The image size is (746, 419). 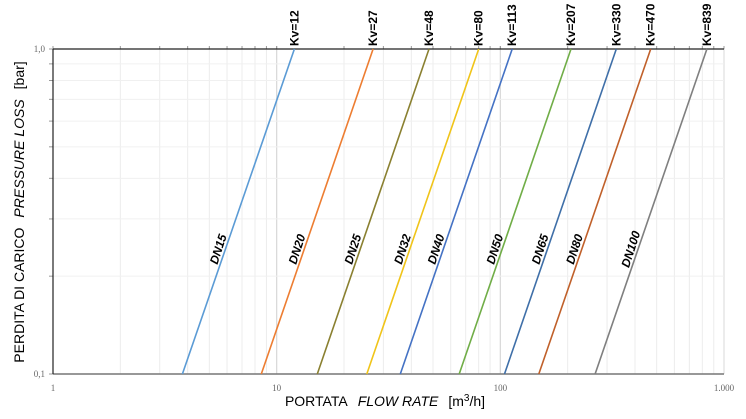 What do you see at coordinates (571, 24) in the screenshot?
I see `kv-label: Kv=207` at bounding box center [571, 24].